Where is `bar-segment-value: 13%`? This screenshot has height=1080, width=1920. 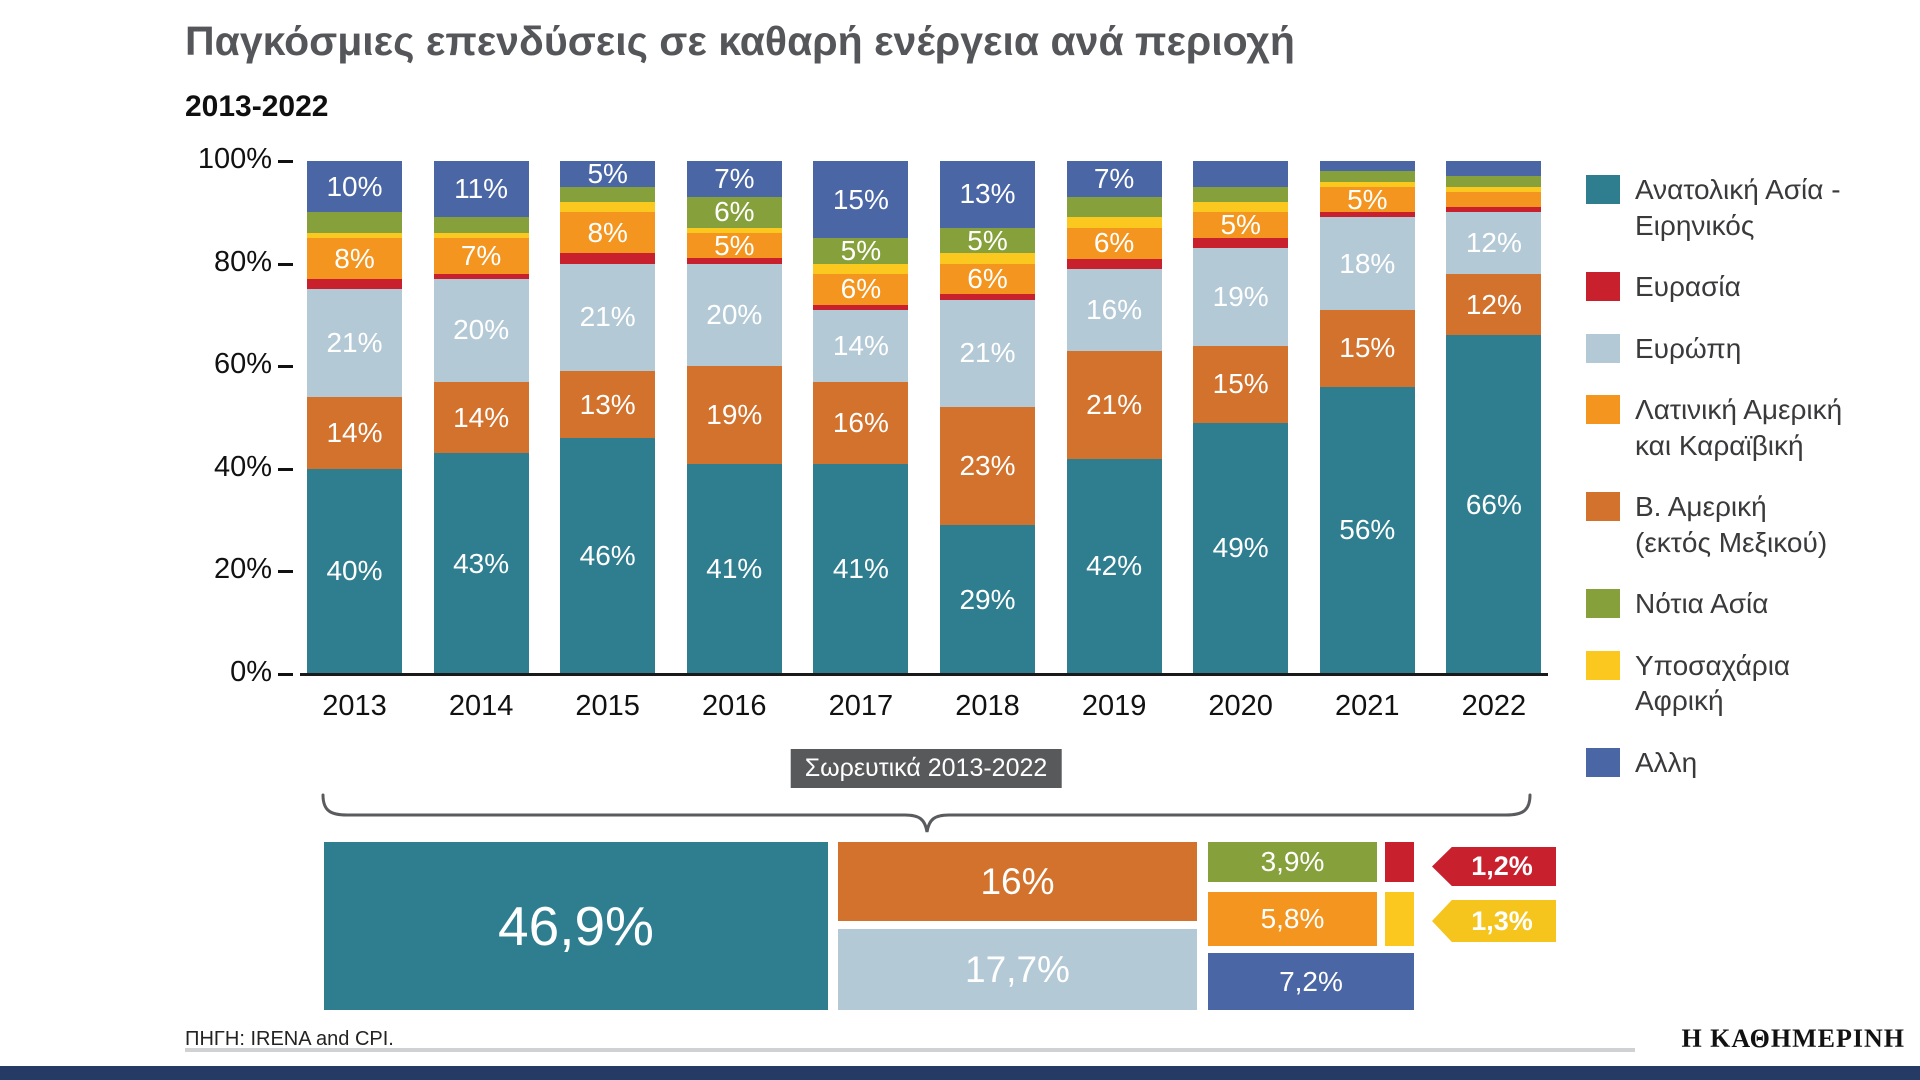
bar-segment-value: 13% is located at coordinates (607, 404).